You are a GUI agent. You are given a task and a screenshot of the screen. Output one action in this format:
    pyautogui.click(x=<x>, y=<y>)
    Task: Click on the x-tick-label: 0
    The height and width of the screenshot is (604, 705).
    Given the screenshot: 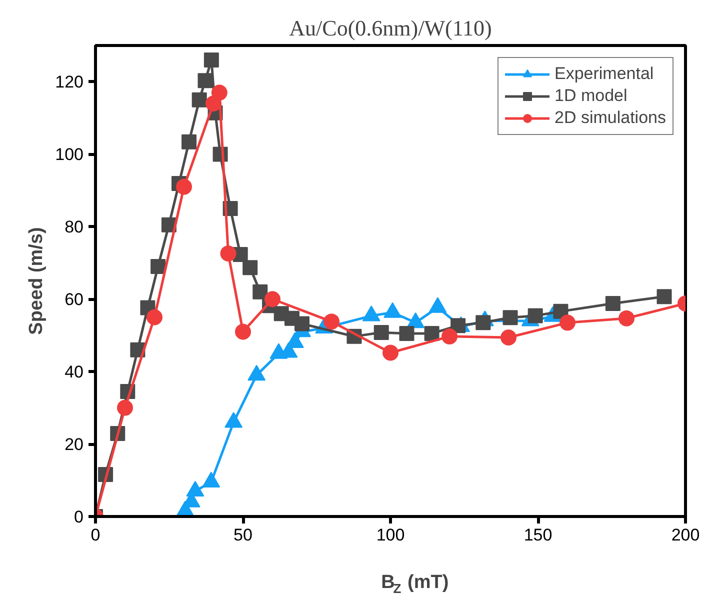 What is the action you would take?
    pyautogui.click(x=95, y=535)
    